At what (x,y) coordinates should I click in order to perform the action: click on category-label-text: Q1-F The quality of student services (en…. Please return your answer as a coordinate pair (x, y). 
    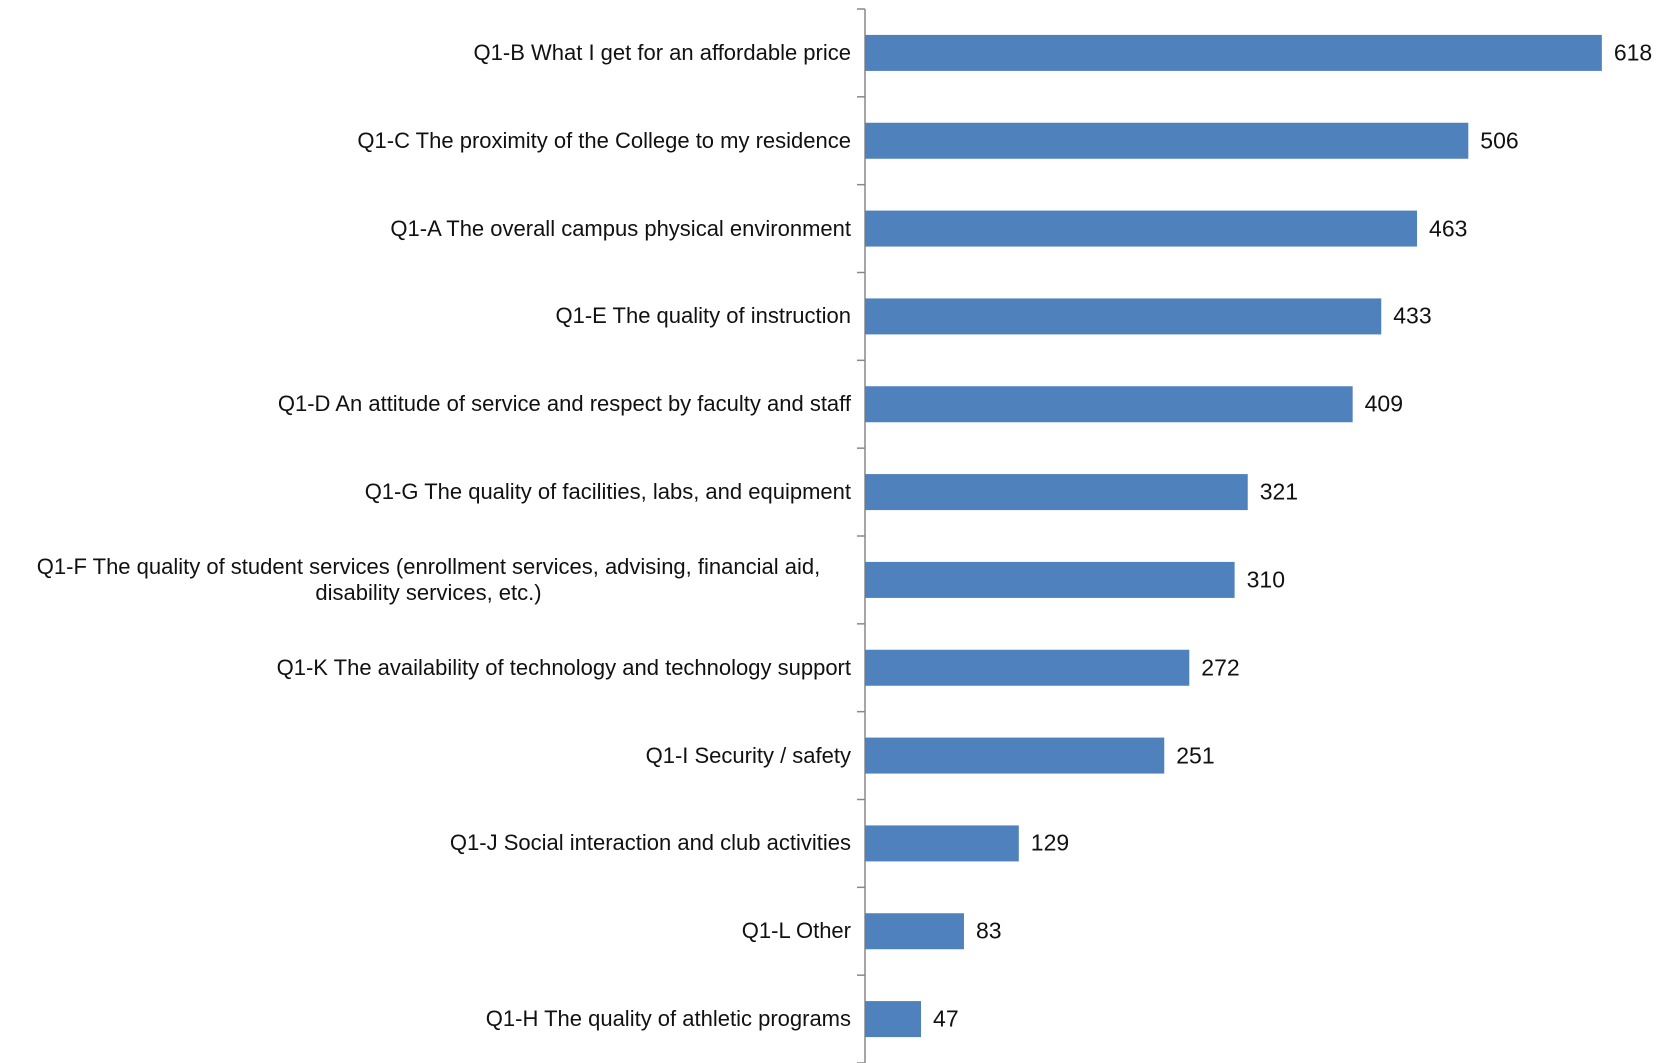
    Looking at the image, I should click on (428, 579).